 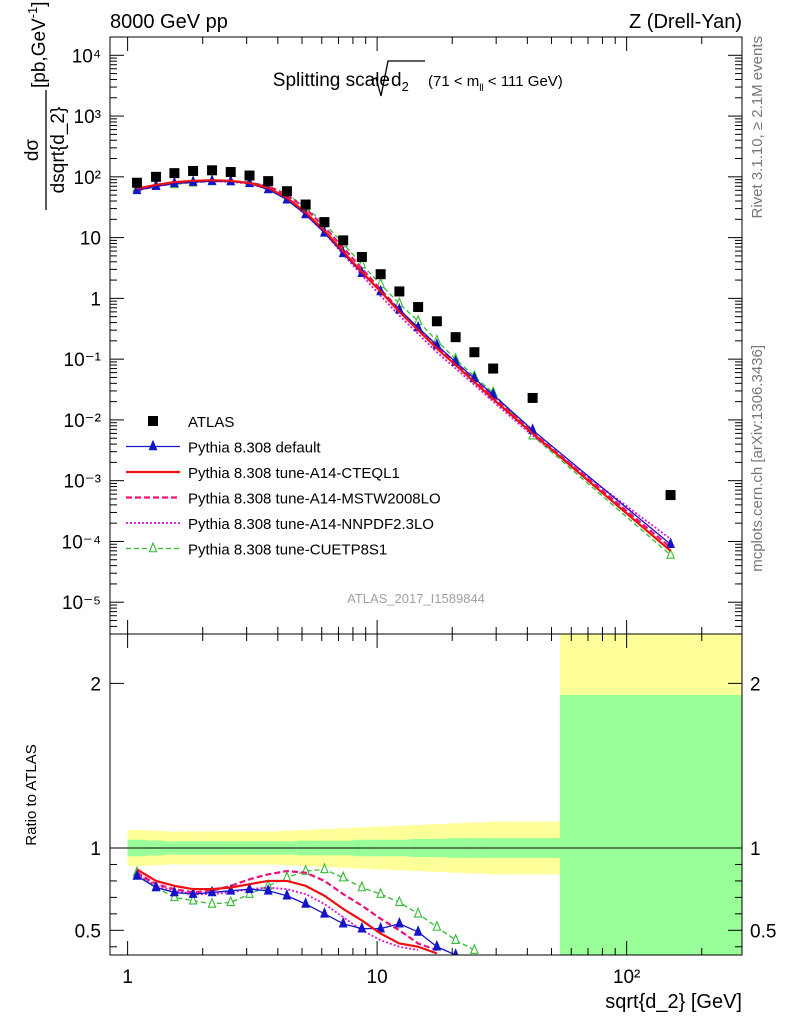 I want to click on header-right: Z (Drell-Yan), so click(x=685, y=22).